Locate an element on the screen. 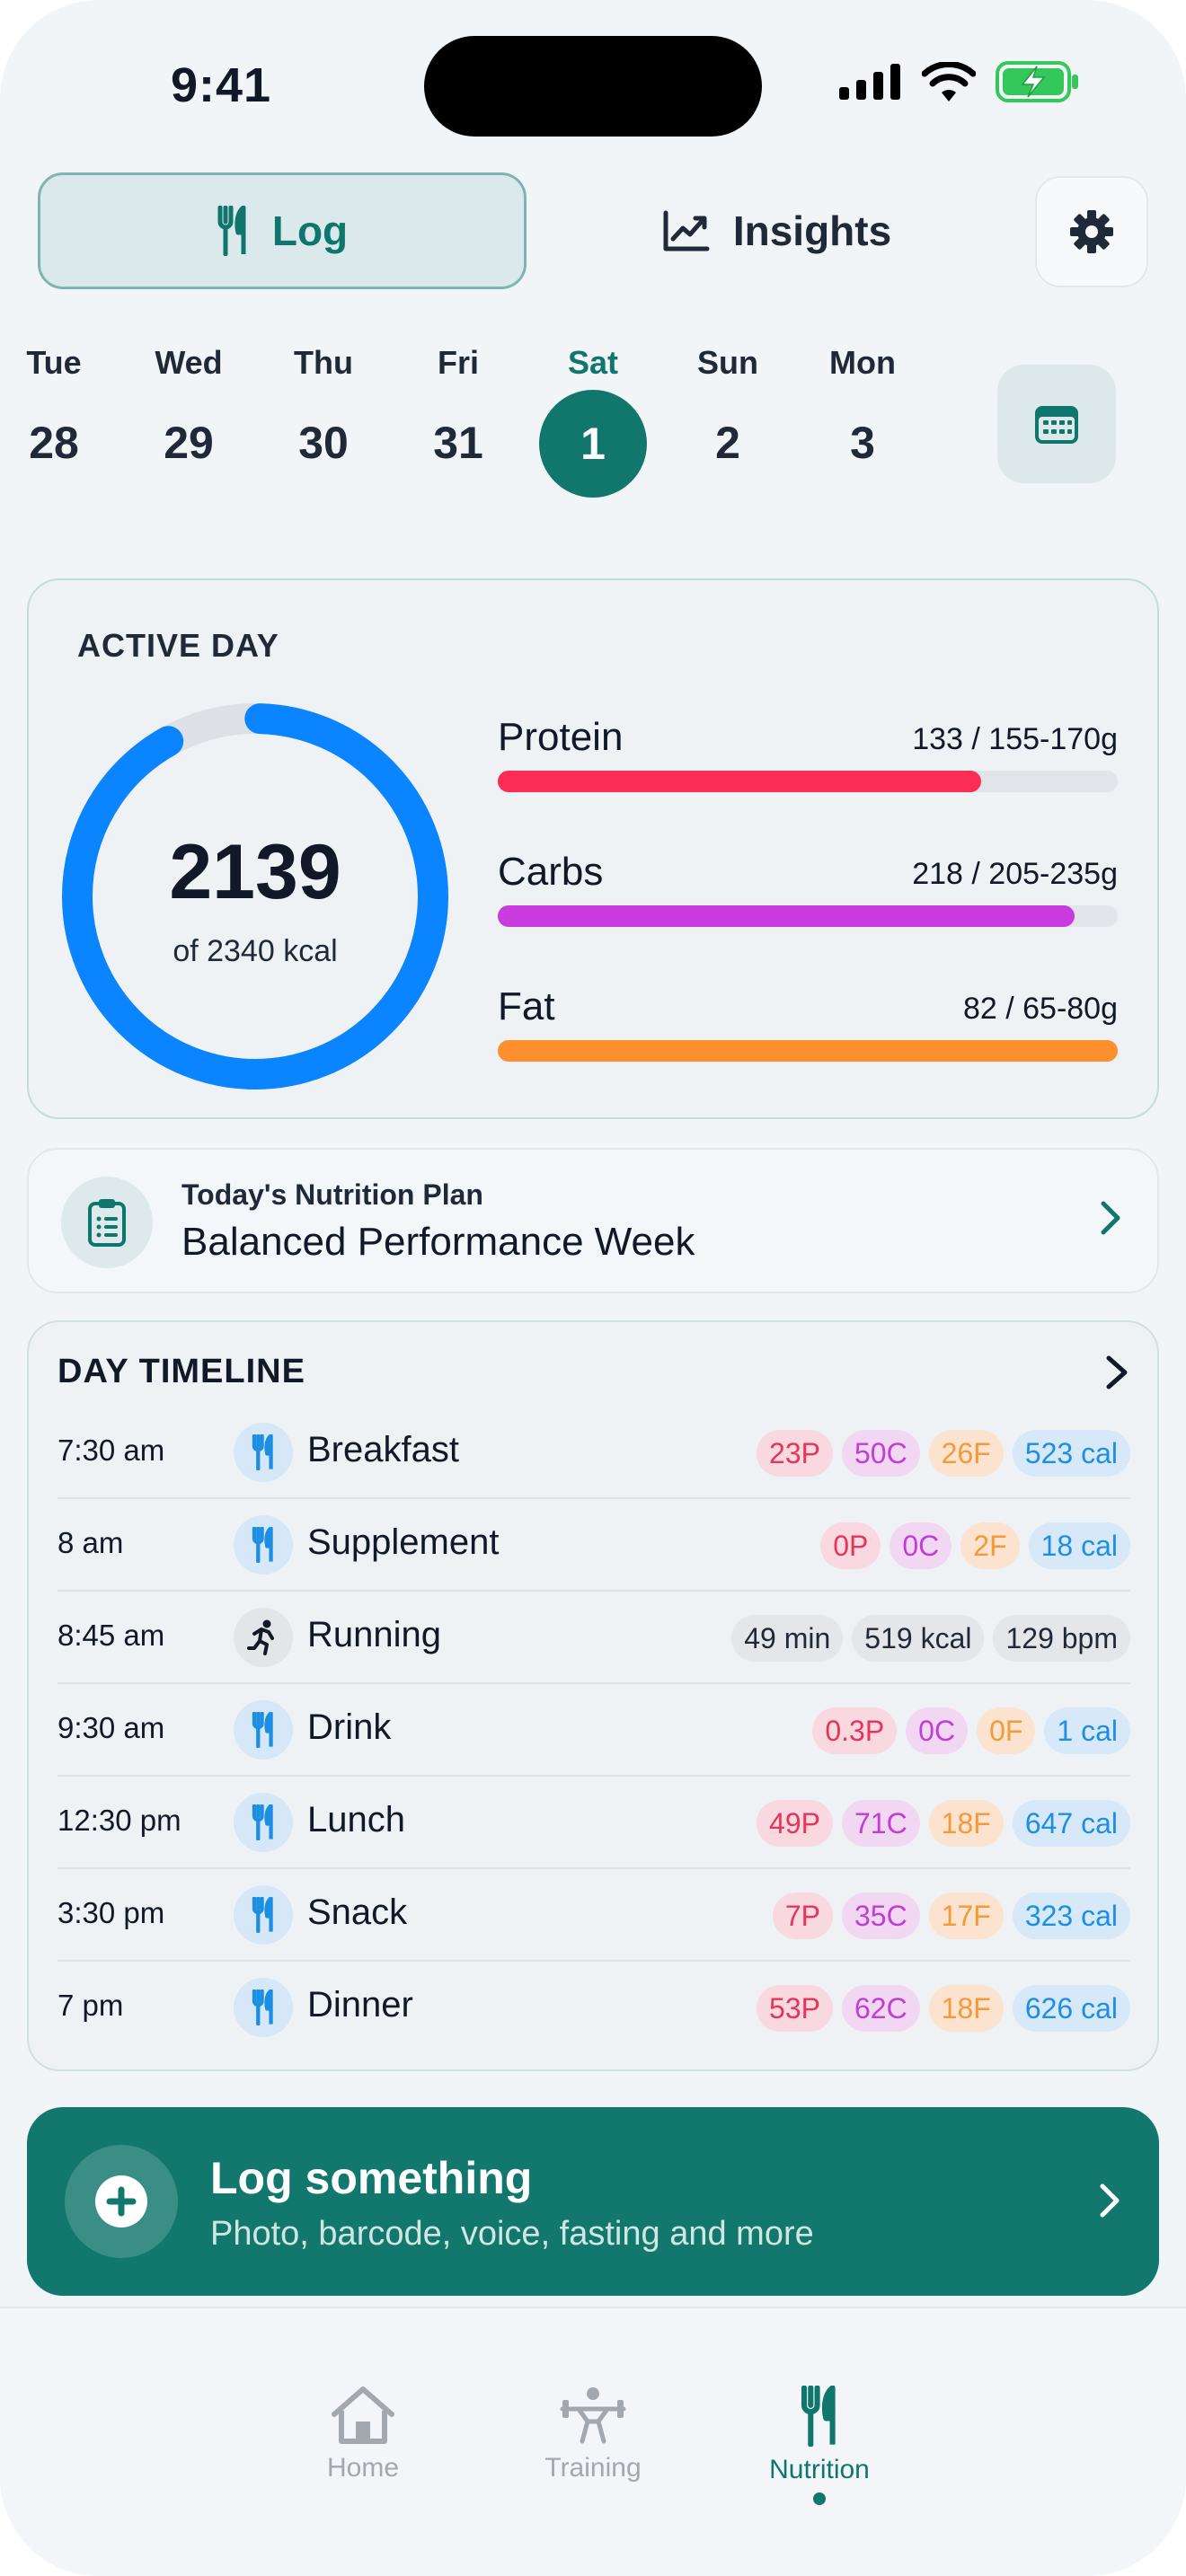 The height and width of the screenshot is (2576, 1186). macro-name: Protein is located at coordinates (561, 737).